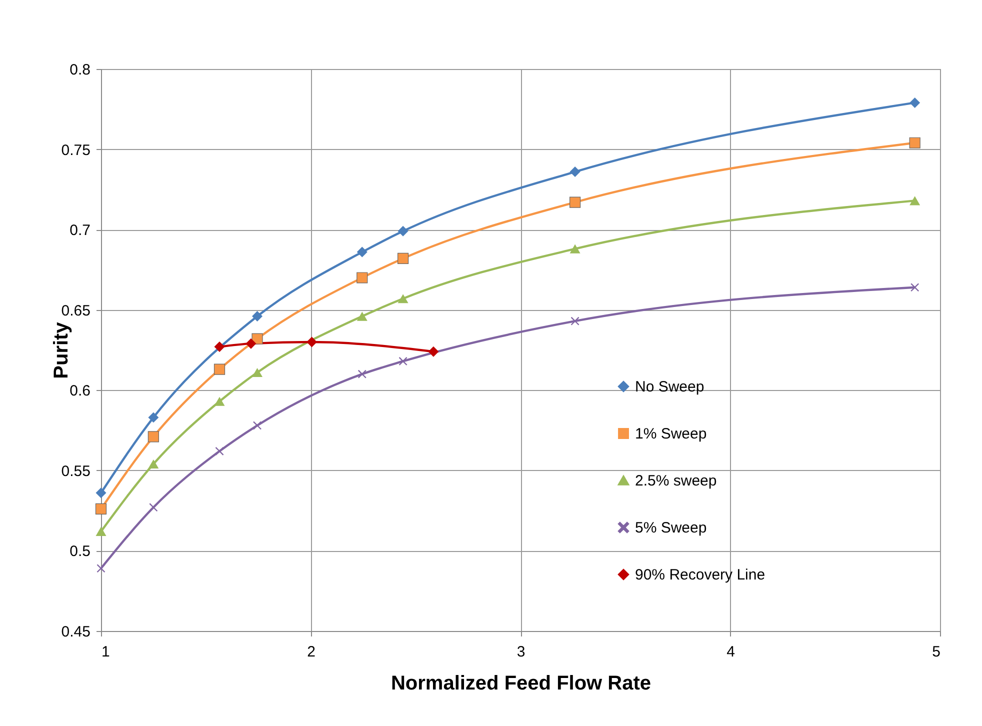 The width and height of the screenshot is (982, 726). What do you see at coordinates (669, 387) in the screenshot?
I see `legend-label: No Sweep` at bounding box center [669, 387].